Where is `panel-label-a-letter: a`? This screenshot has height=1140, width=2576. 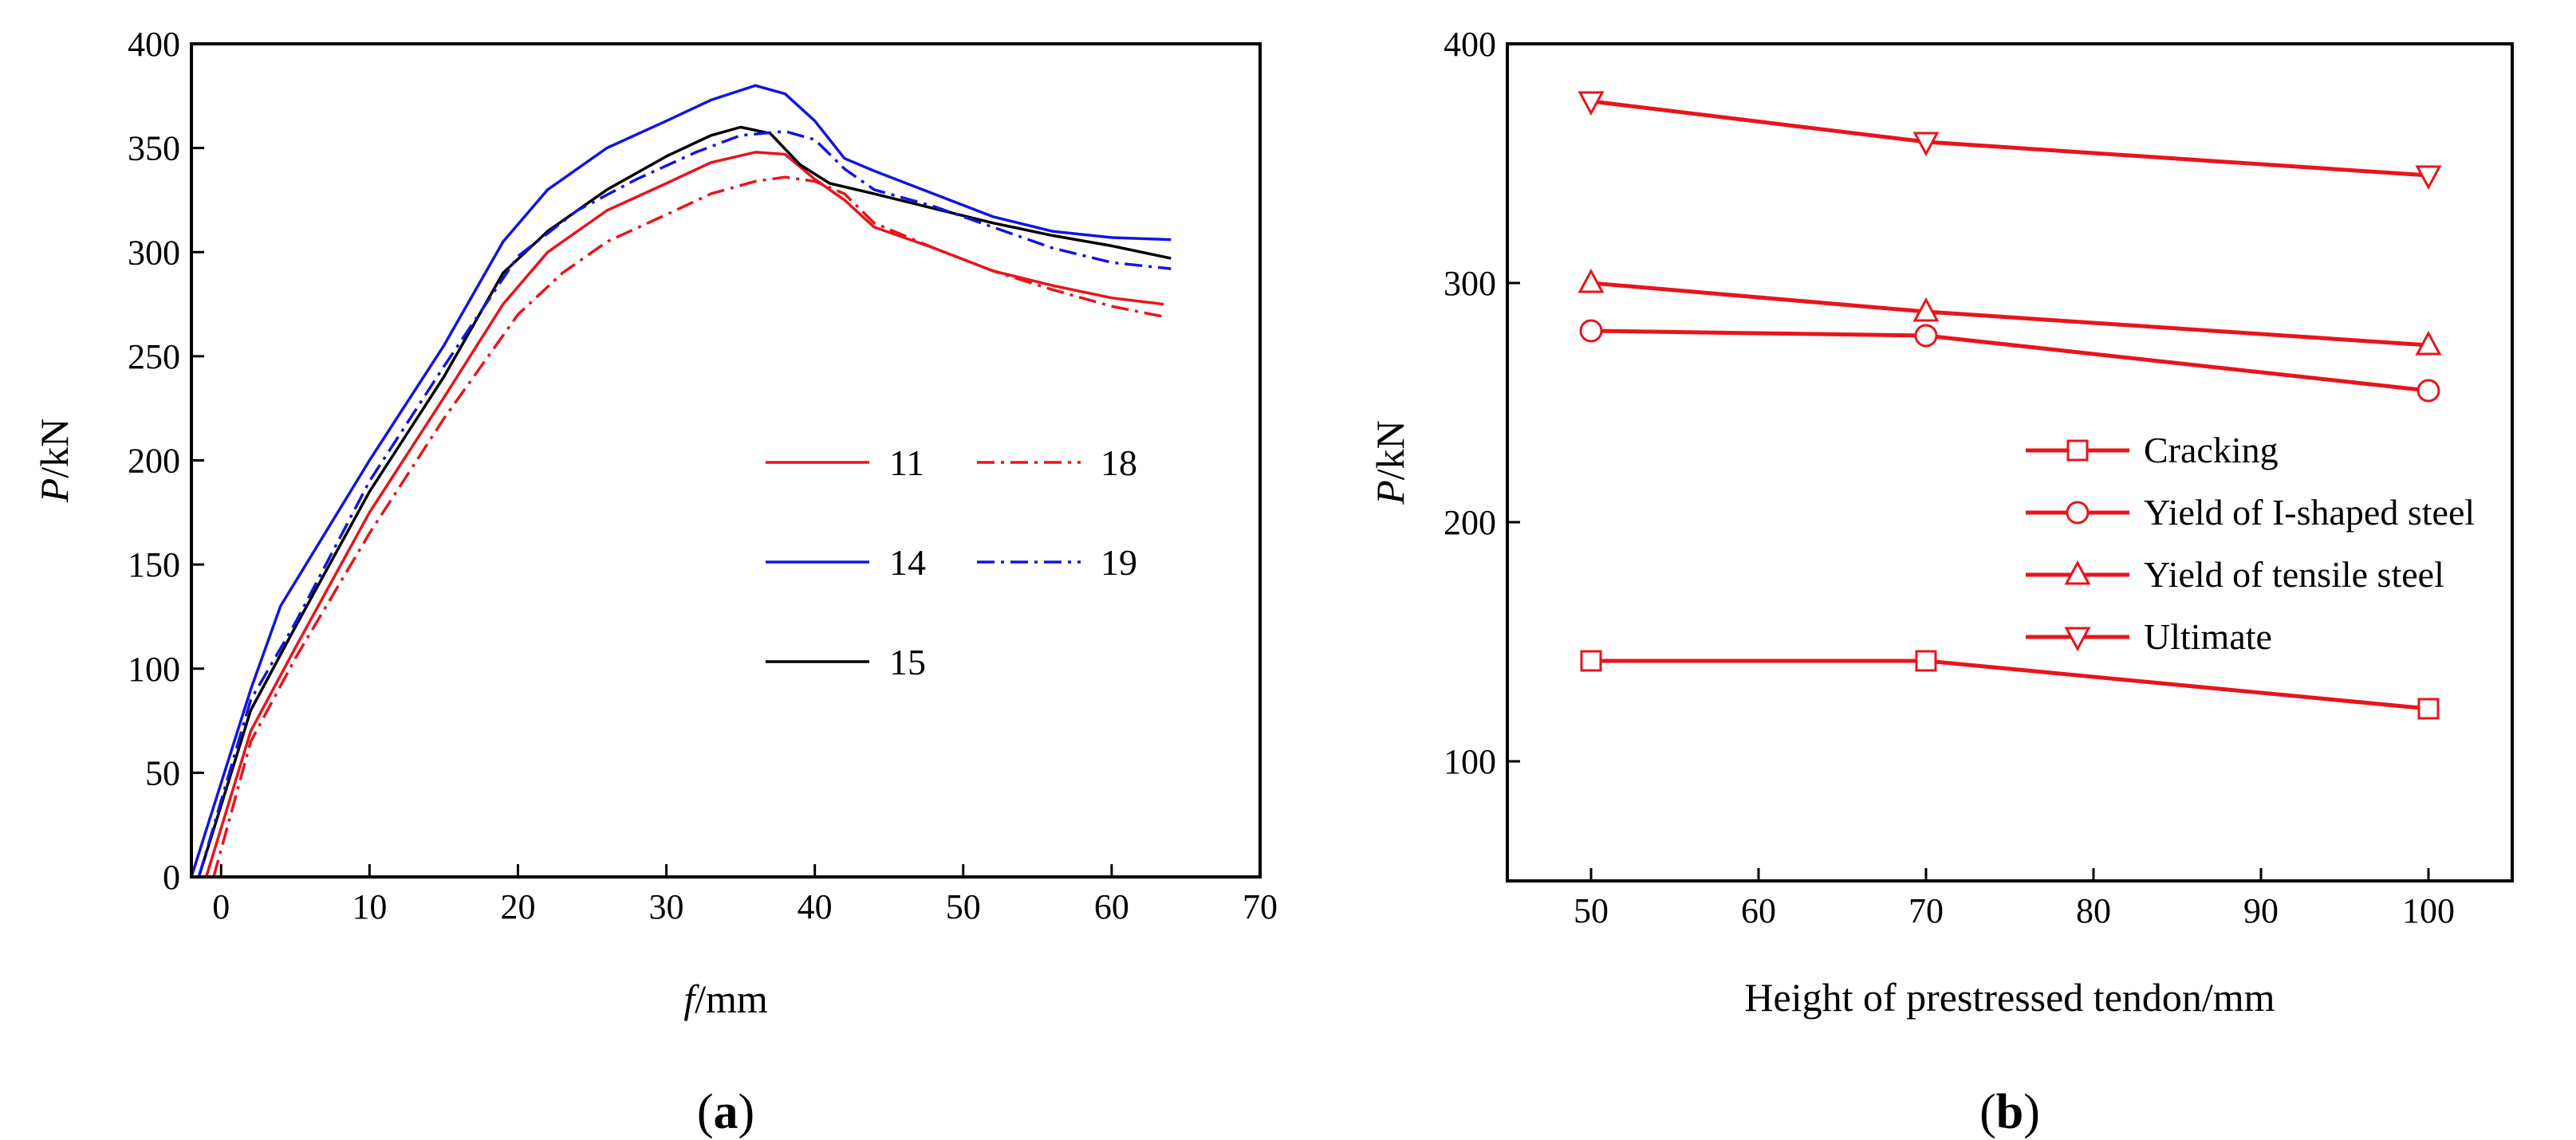
panel-label-a-letter: a is located at coordinates (726, 1112).